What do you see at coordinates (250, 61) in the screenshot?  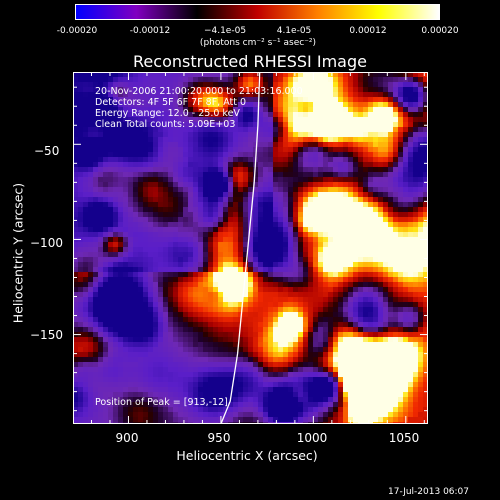 I see `chart-title: Reconstructed RHESSI Image` at bounding box center [250, 61].